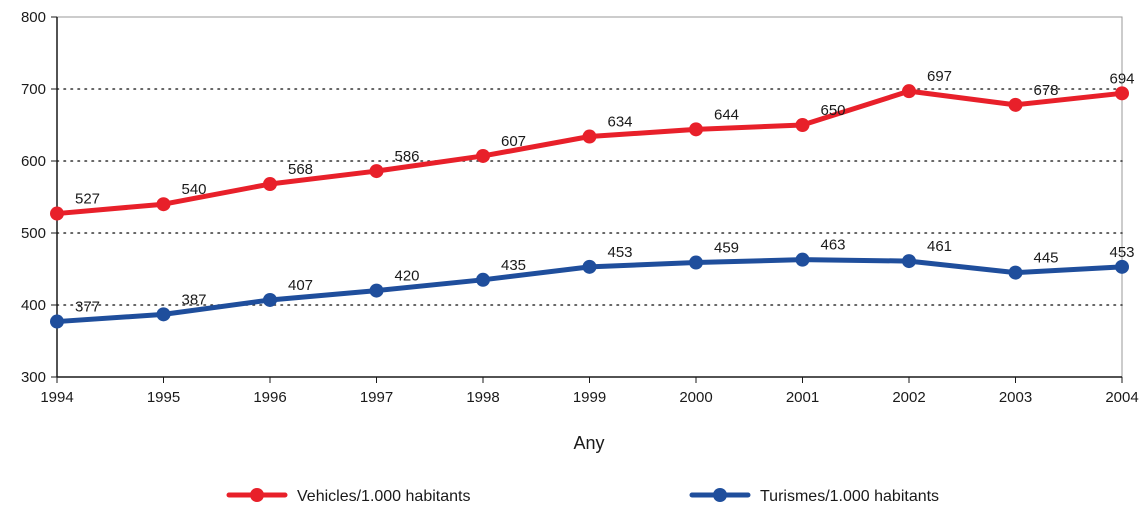 The width and height of the screenshot is (1147, 508). Describe the element at coordinates (383, 496) in the screenshot. I see `legend-label-1: Vehicles/1.000 habitants` at that location.